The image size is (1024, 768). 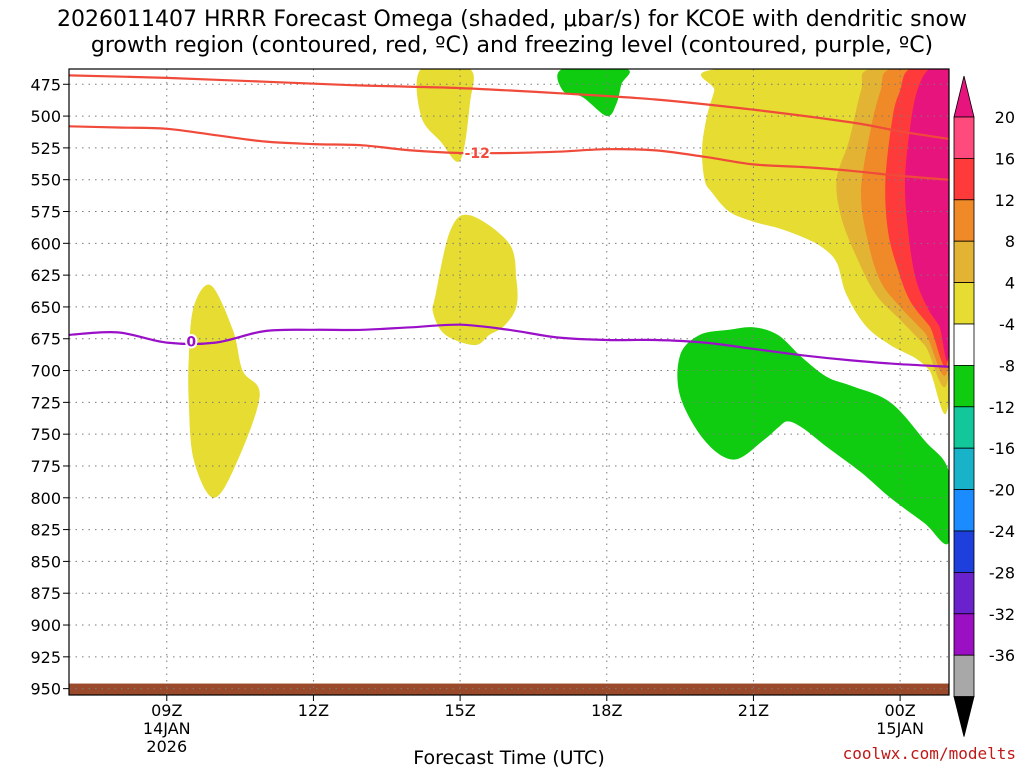 I want to click on colorbar-label--20: -20, so click(x=1002, y=490).